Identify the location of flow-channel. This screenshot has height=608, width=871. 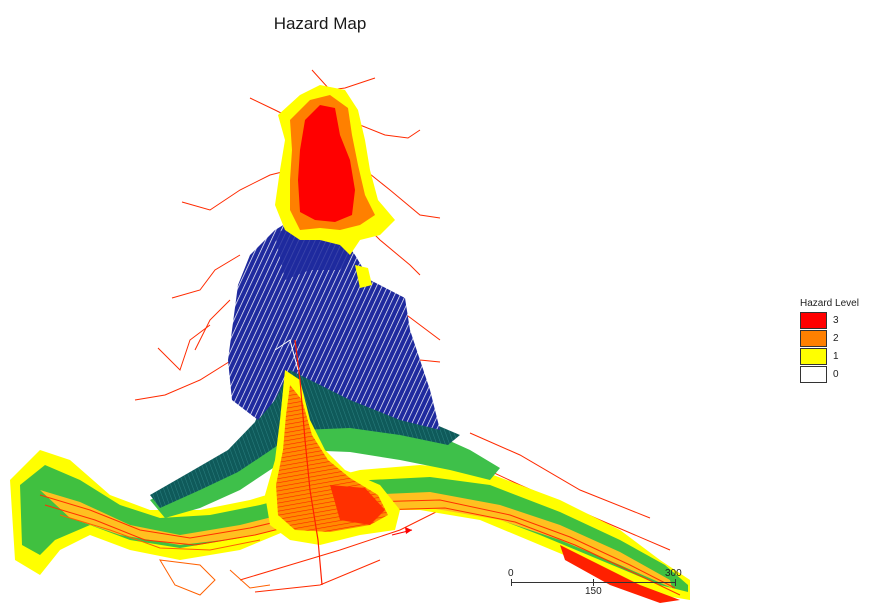
(332, 462).